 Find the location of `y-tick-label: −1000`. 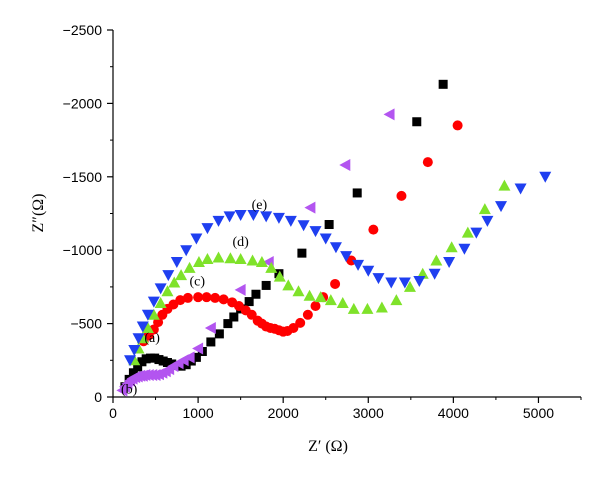

y-tick-label: −1000 is located at coordinates (83, 250).